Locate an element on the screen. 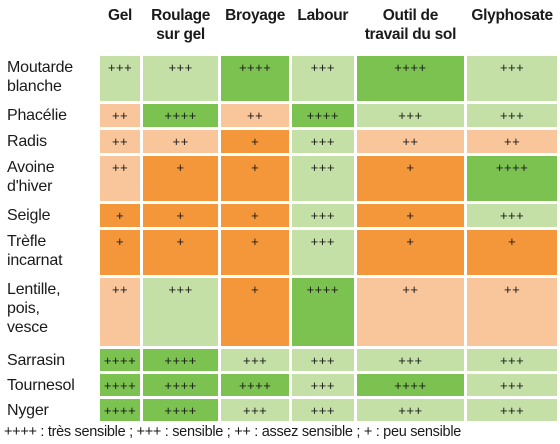 The width and height of the screenshot is (560, 444). row-label: Lentille, pois, vesce is located at coordinates (50, 312).